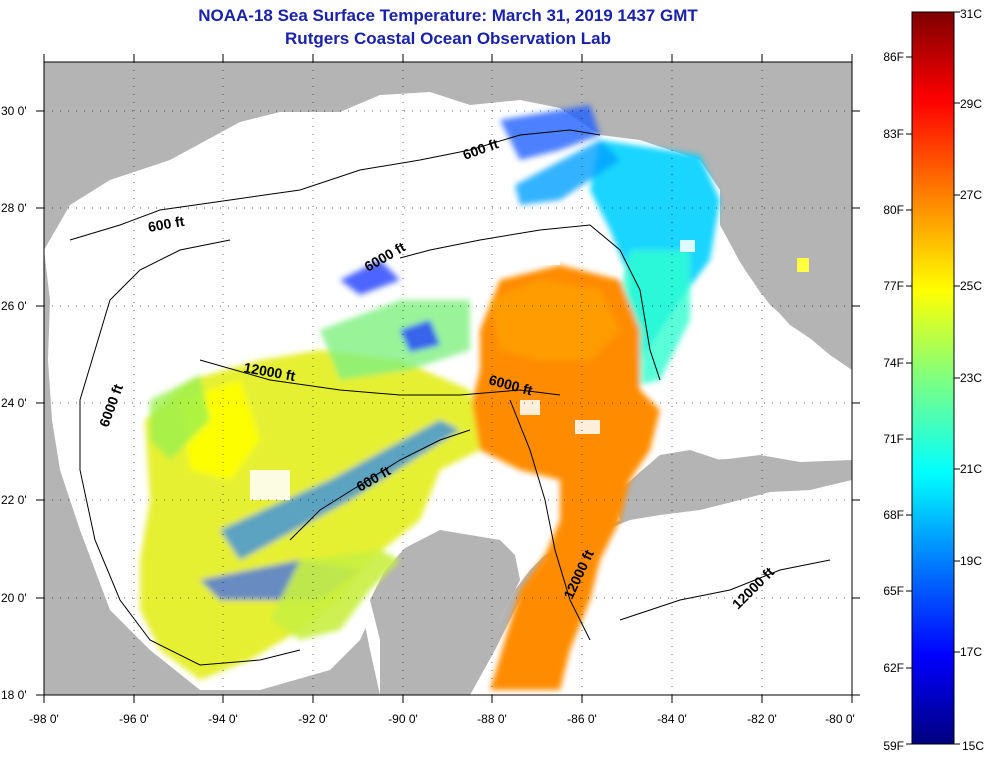 The height and width of the screenshot is (761, 992). Describe the element at coordinates (893, 515) in the screenshot. I see `colorbar-fahrenheit-label: 68F` at that location.